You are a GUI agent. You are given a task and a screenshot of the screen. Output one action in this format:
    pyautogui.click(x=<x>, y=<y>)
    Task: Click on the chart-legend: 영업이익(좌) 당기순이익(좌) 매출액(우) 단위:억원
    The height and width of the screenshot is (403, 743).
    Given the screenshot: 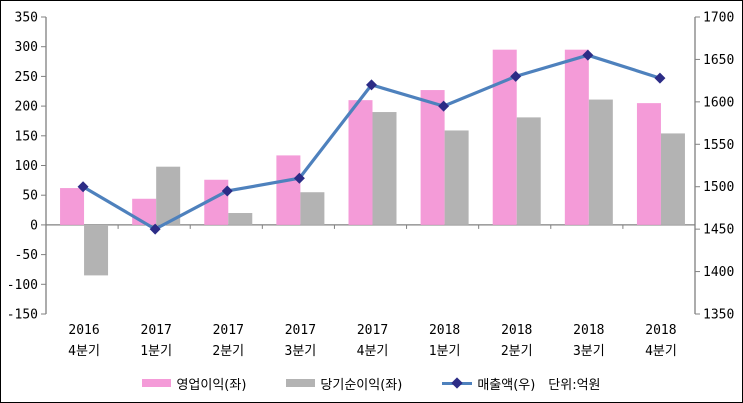 What is the action you would take?
    pyautogui.click(x=371, y=383)
    